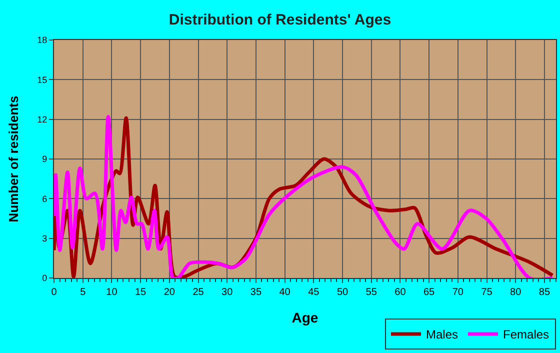 This screenshot has width=560, height=353. Describe the element at coordinates (198, 292) in the screenshot. I see `x-tick-label: 25` at that location.